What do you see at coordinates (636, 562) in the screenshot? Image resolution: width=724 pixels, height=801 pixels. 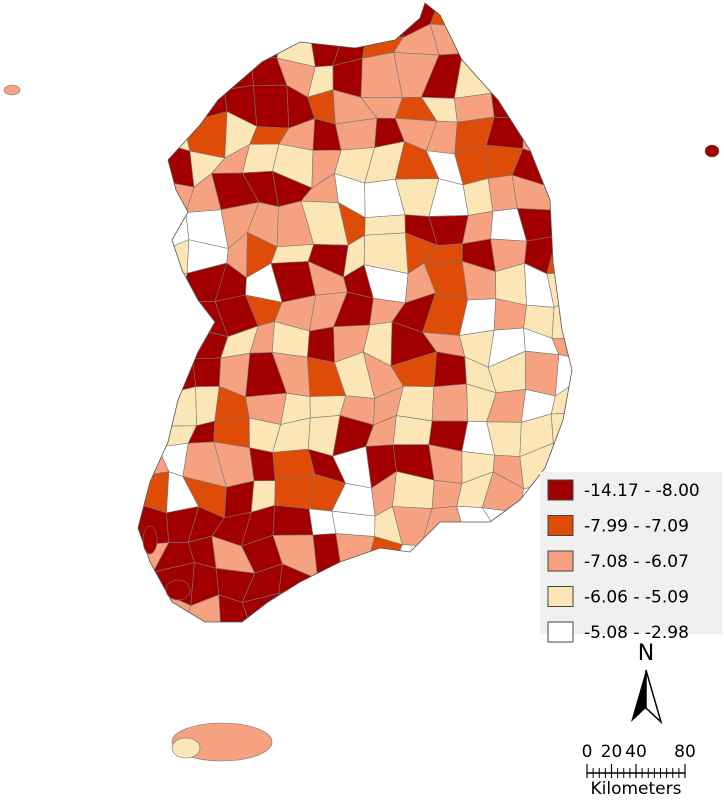 I see `legend-label: -7.08 - -6.07` at bounding box center [636, 562].